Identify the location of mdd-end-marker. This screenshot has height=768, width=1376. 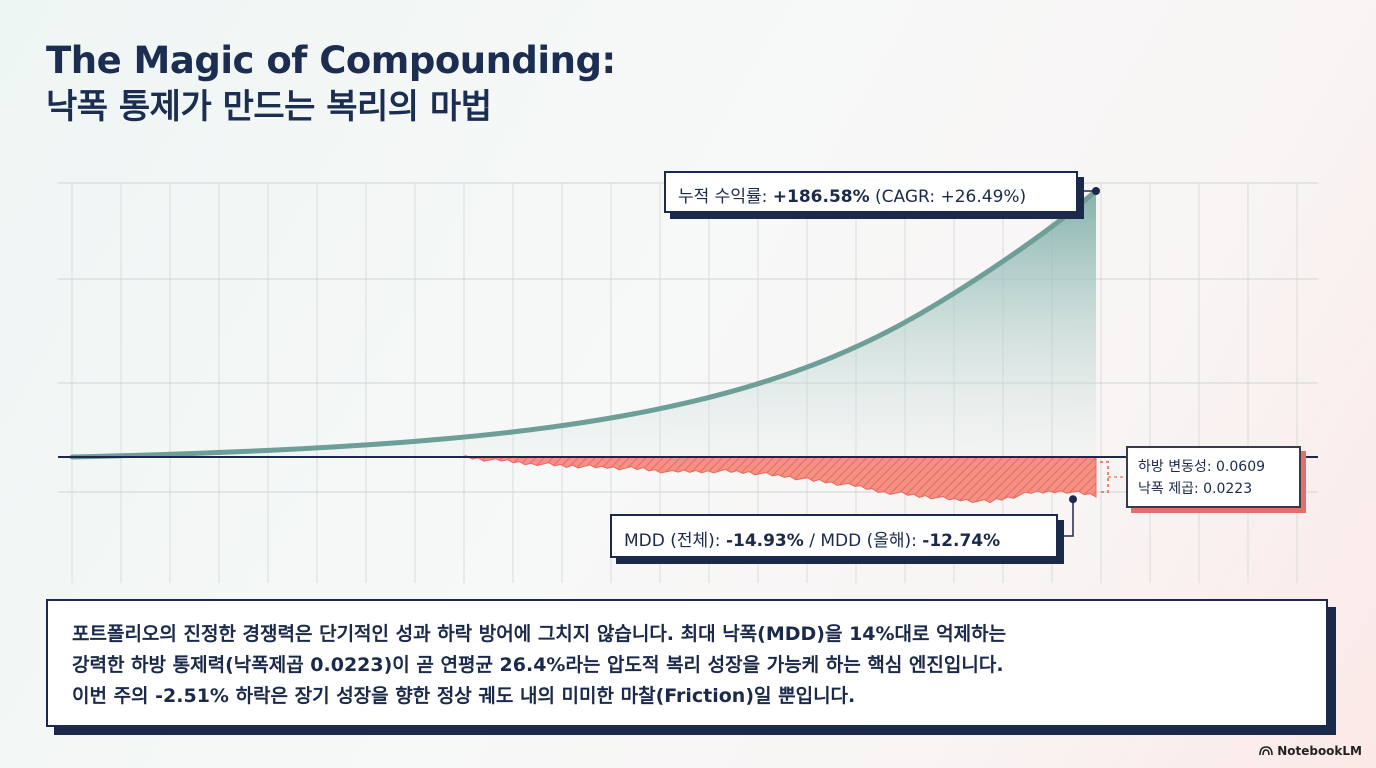
(1073, 499).